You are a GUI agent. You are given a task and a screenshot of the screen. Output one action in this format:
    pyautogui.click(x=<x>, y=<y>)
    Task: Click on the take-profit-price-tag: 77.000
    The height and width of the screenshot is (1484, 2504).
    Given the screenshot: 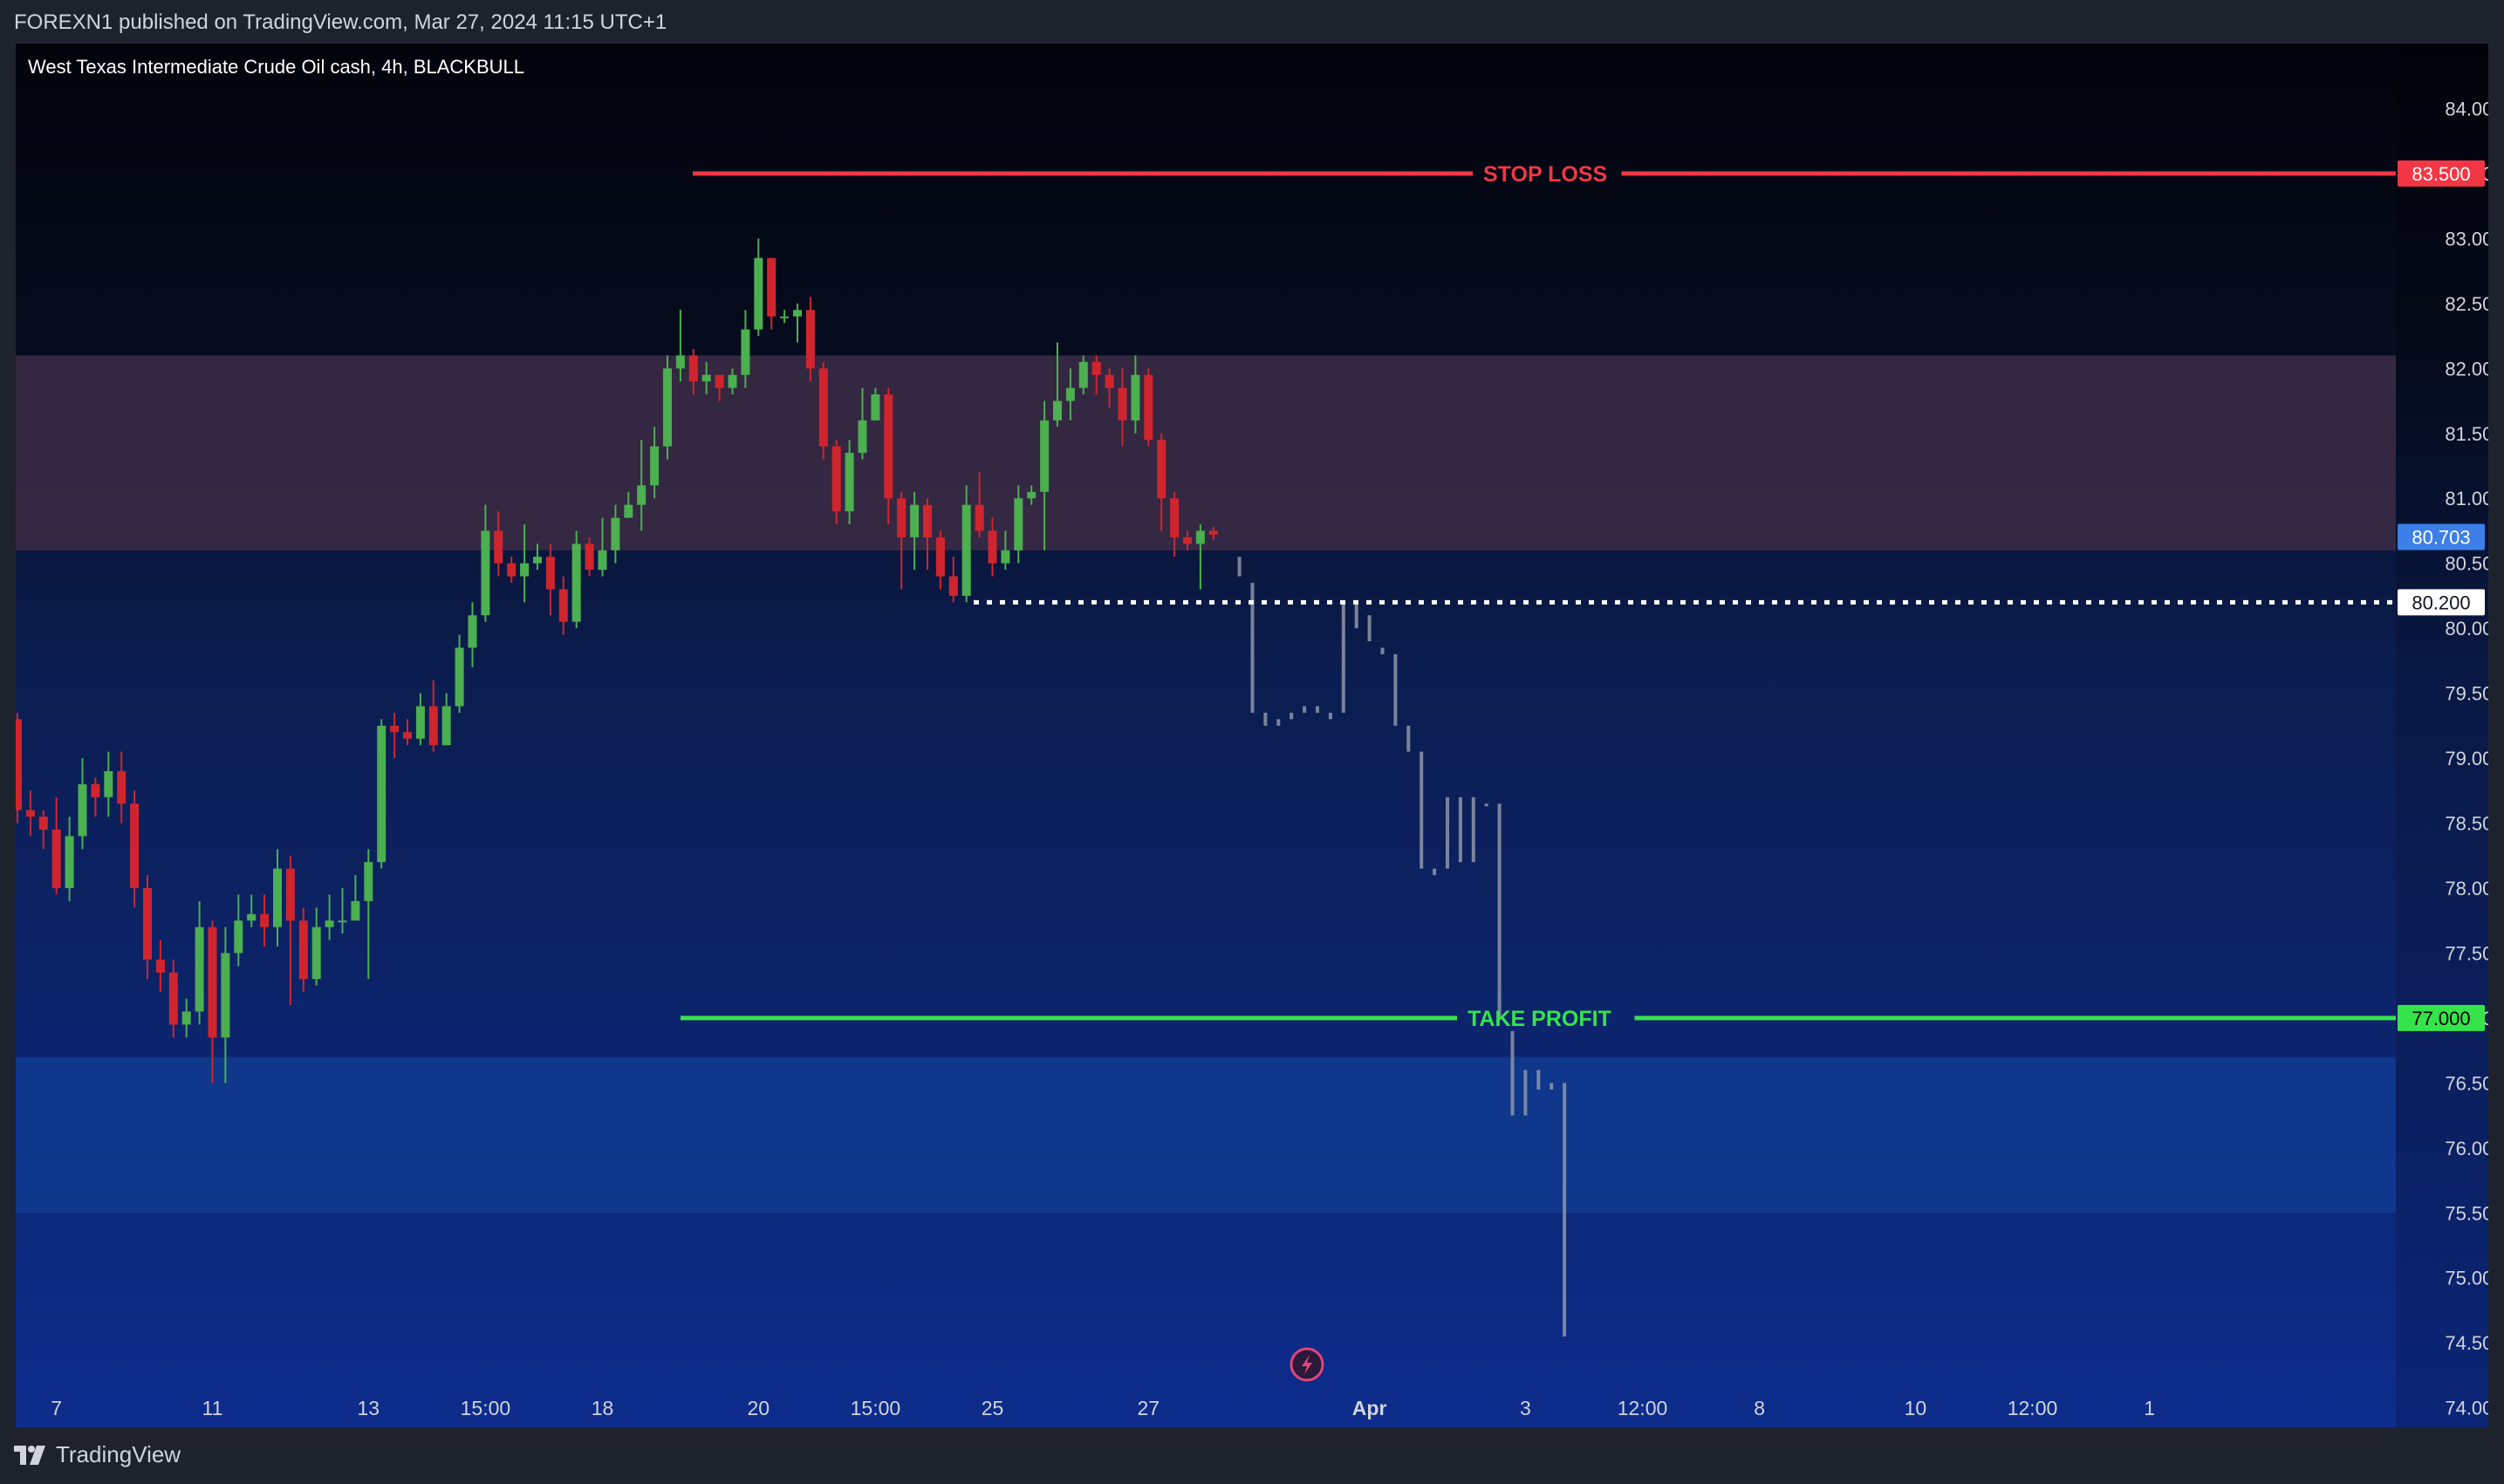 What is the action you would take?
    pyautogui.click(x=2441, y=1017)
    